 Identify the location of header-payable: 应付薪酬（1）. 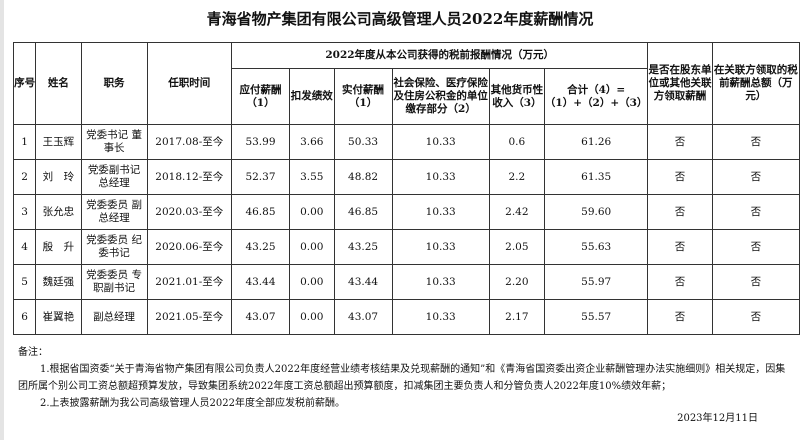
(260, 96).